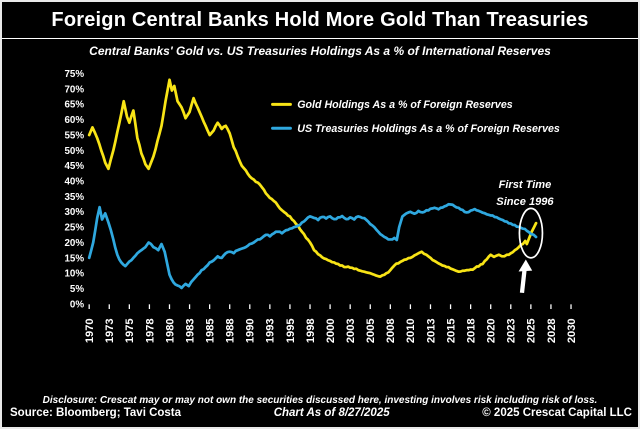 The height and width of the screenshot is (429, 640). Describe the element at coordinates (130, 330) in the screenshot. I see `x-tick-label: 1975` at that location.